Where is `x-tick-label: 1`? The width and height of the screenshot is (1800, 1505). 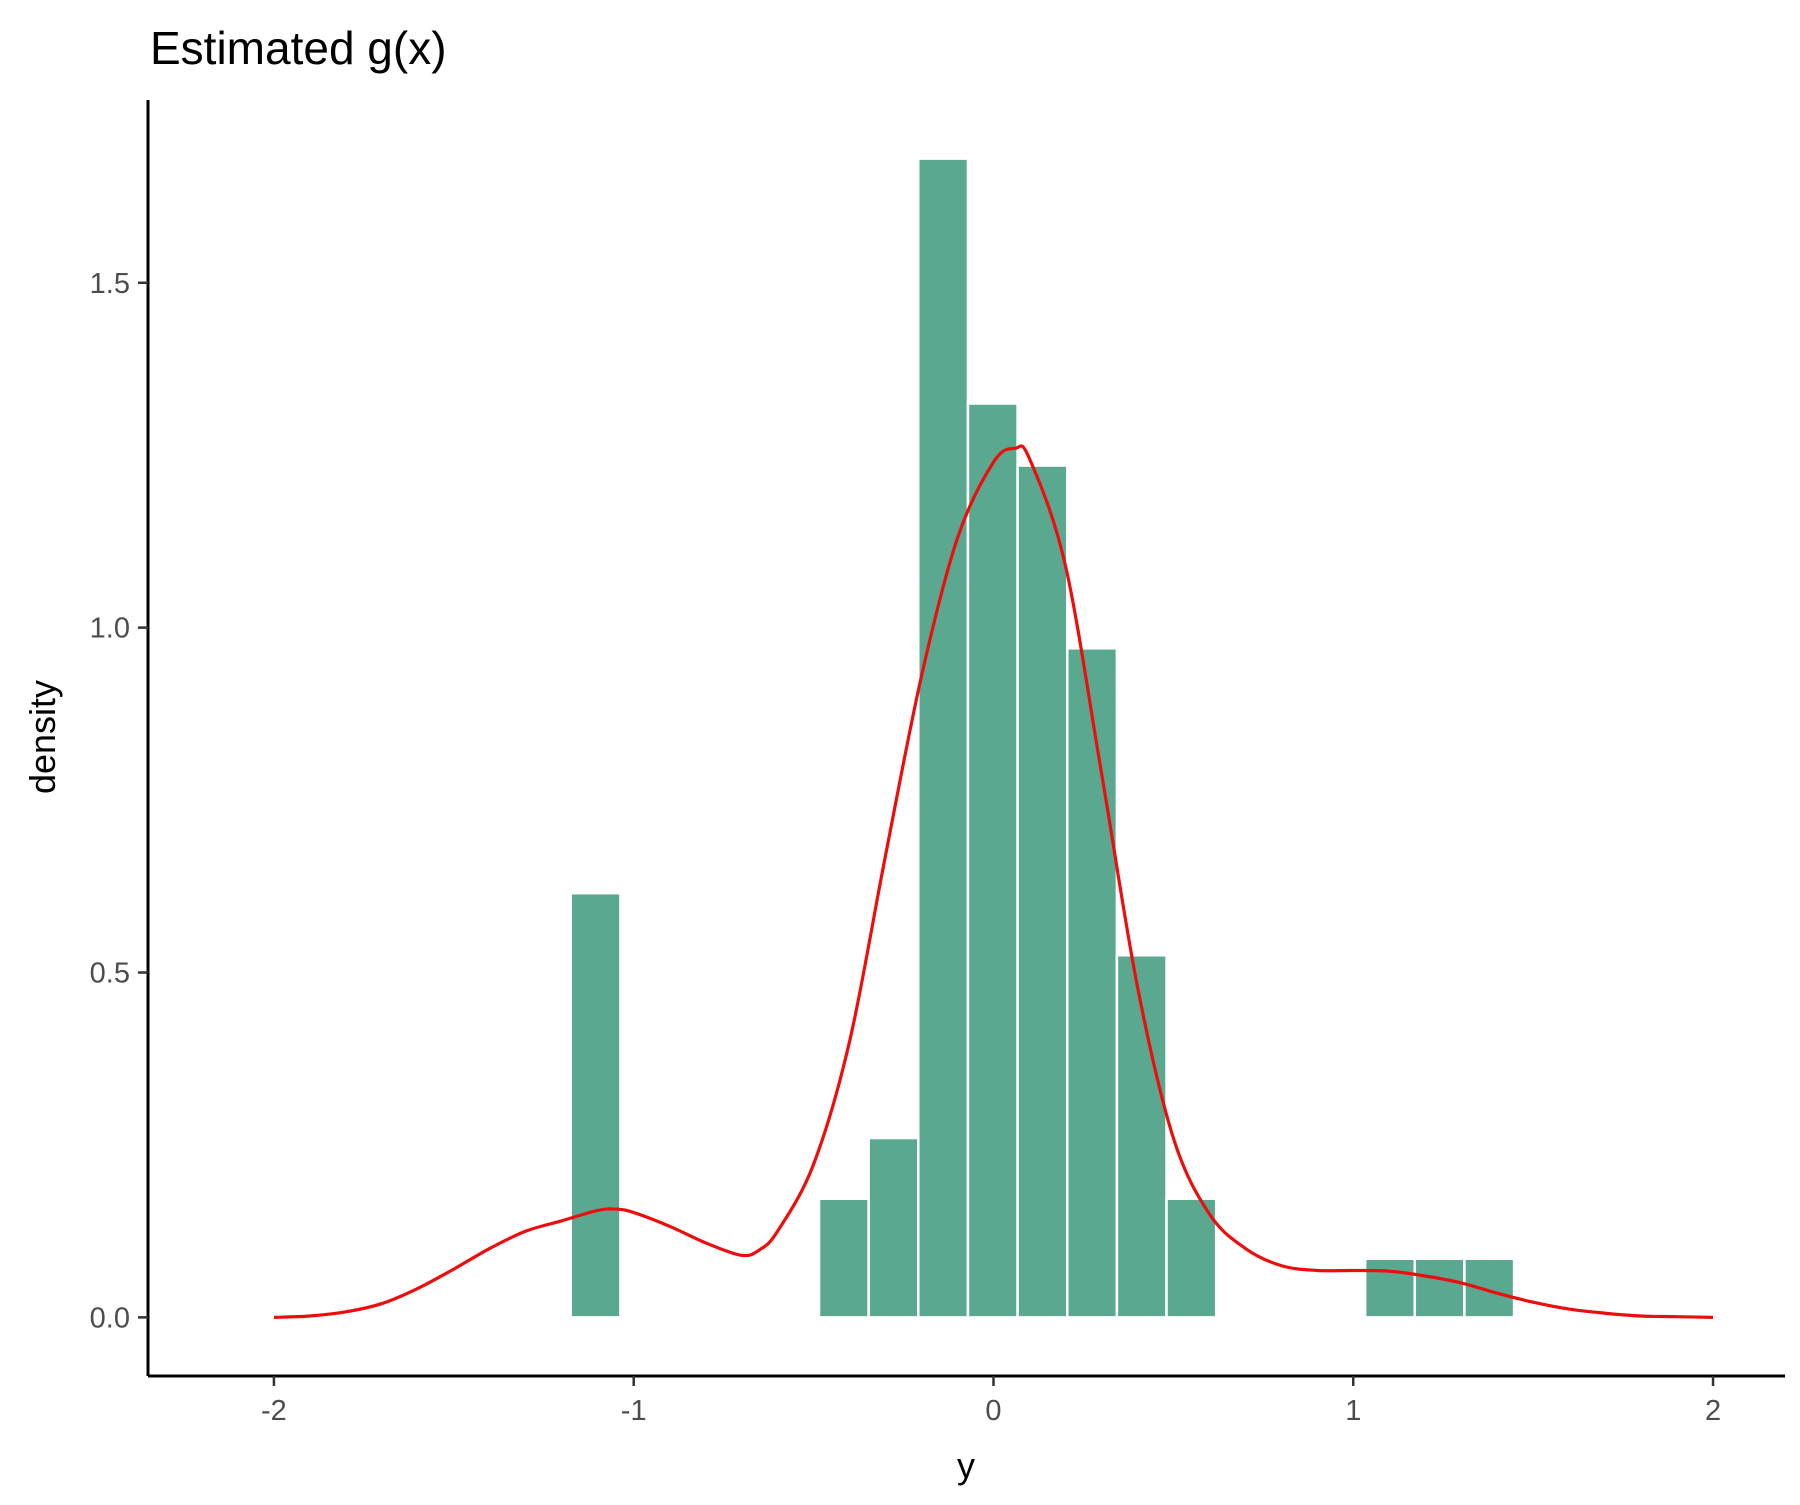 x-tick-label: 1 is located at coordinates (1353, 1411).